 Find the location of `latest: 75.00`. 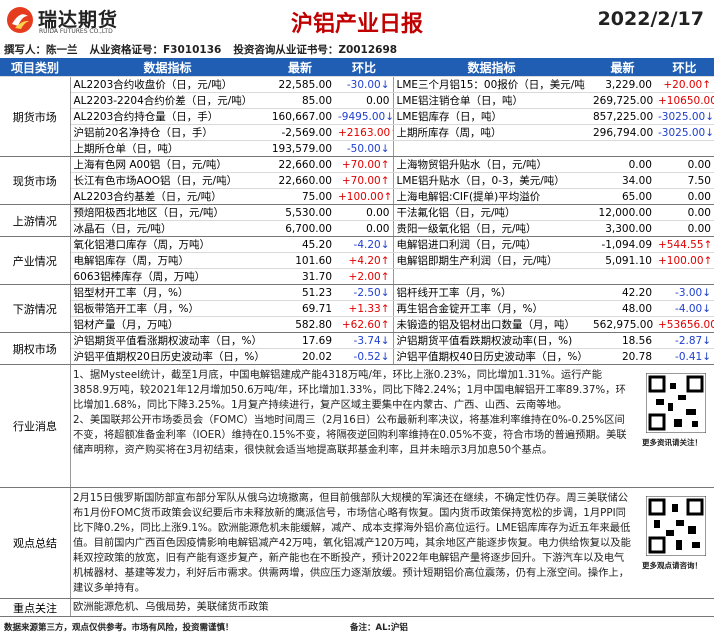

latest: 75.00 is located at coordinates (300, 196).